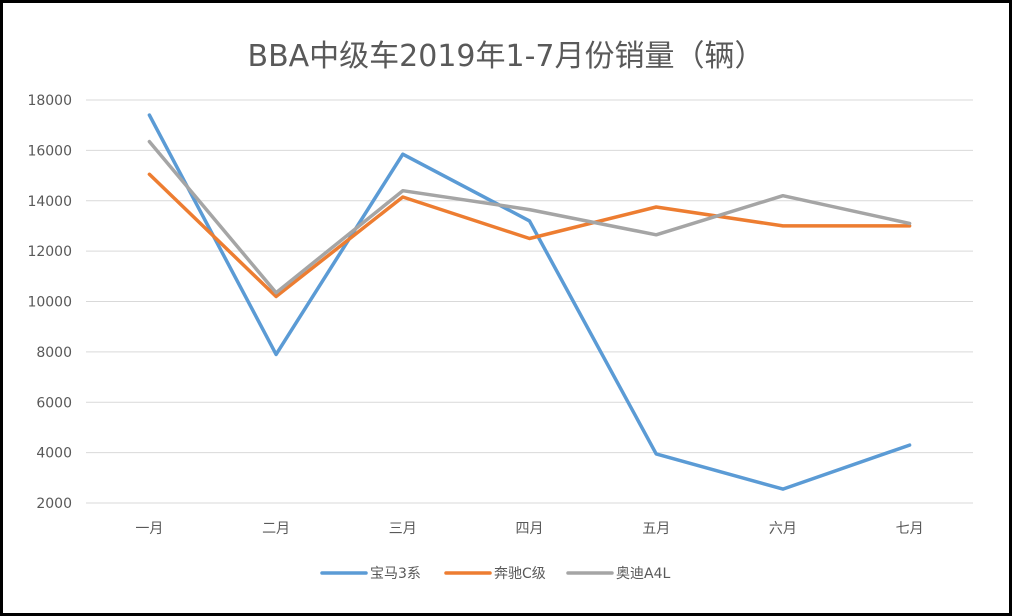 The height and width of the screenshot is (616, 1012). I want to click on y-tick-label: 14000, so click(49, 202).